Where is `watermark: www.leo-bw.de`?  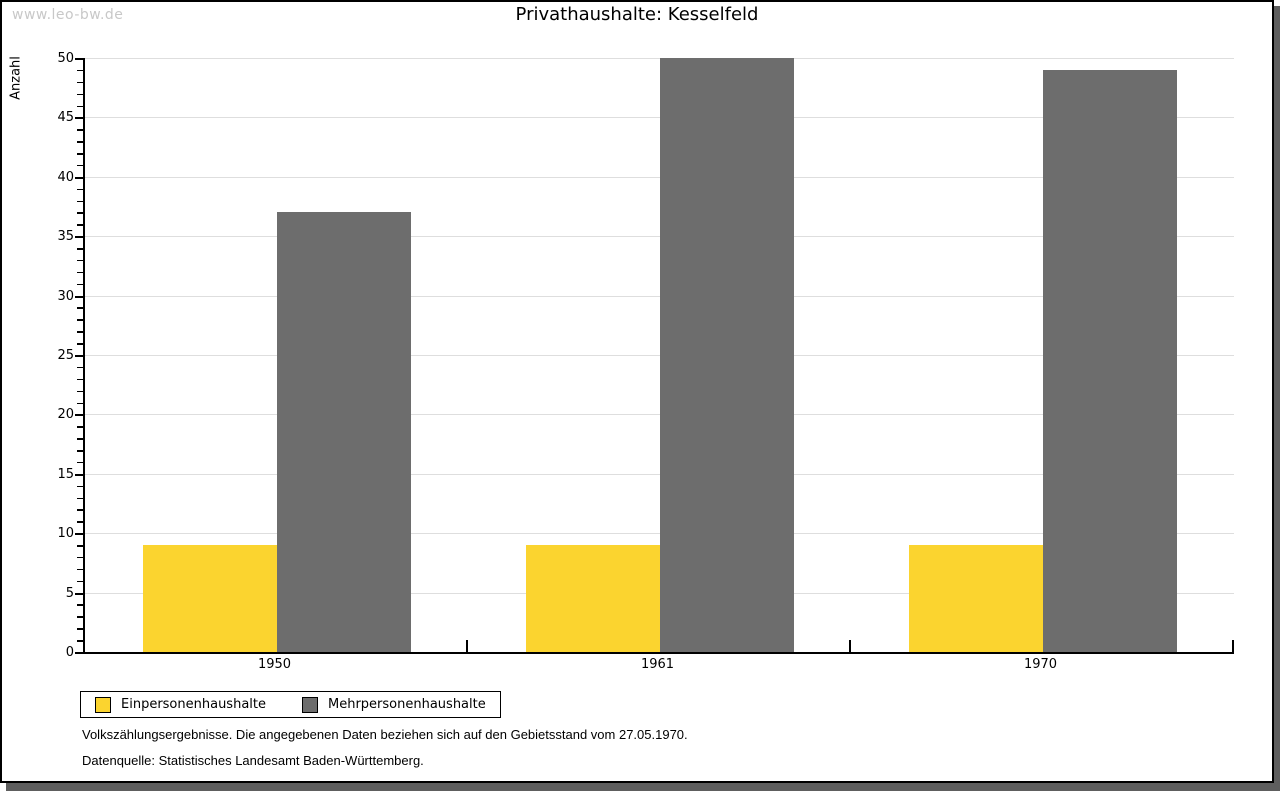 watermark: www.leo-bw.de is located at coordinates (68, 15).